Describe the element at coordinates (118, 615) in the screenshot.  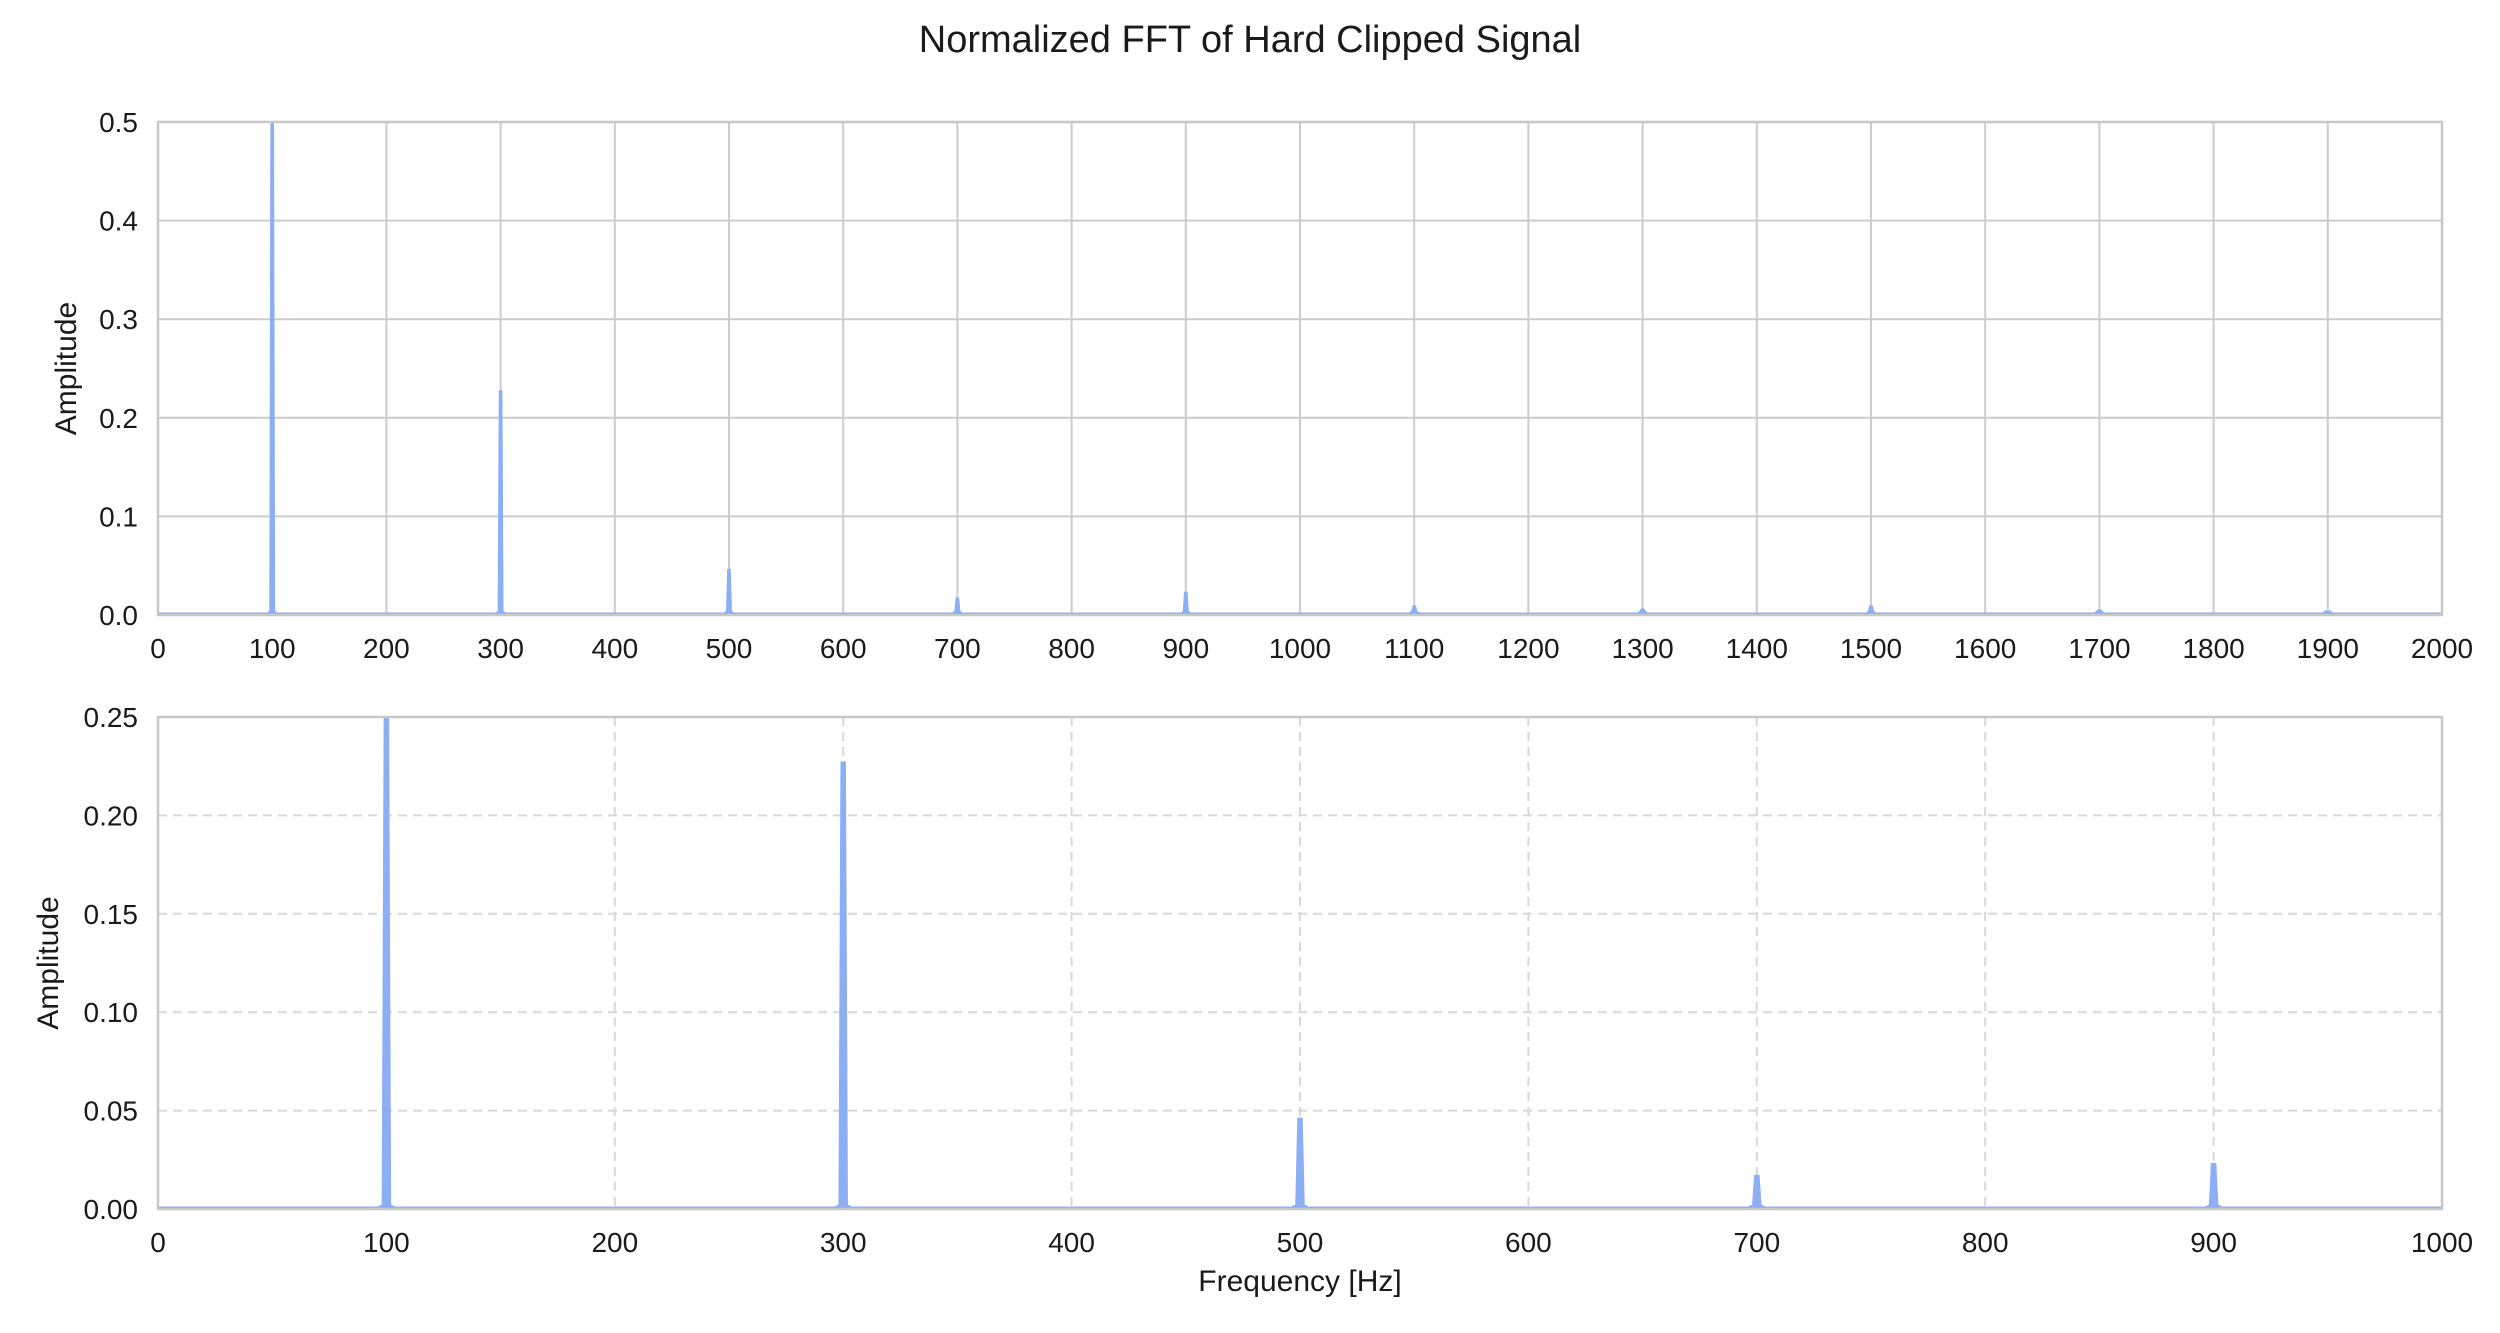
I see `y-tick-label: 0.0` at that location.